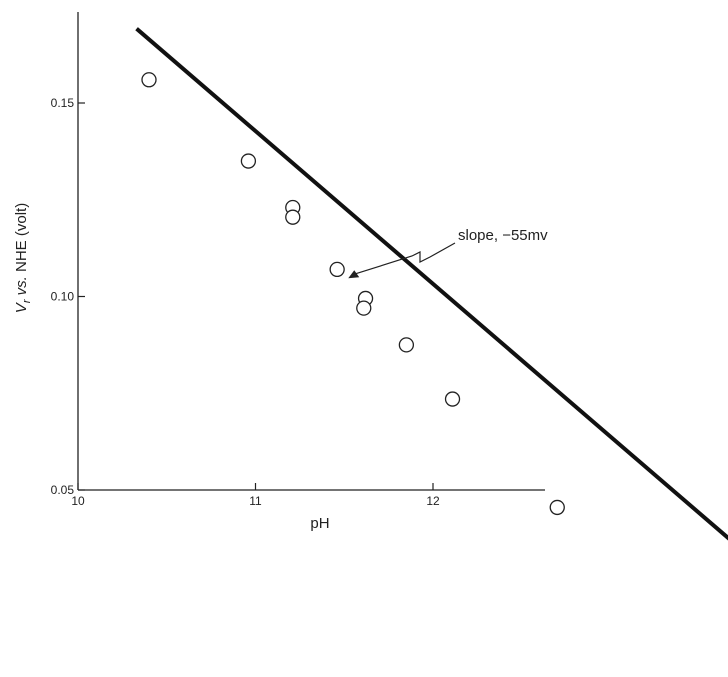 This screenshot has width=728, height=677. Describe the element at coordinates (255, 501) in the screenshot. I see `x-tick-label: 11` at that location.